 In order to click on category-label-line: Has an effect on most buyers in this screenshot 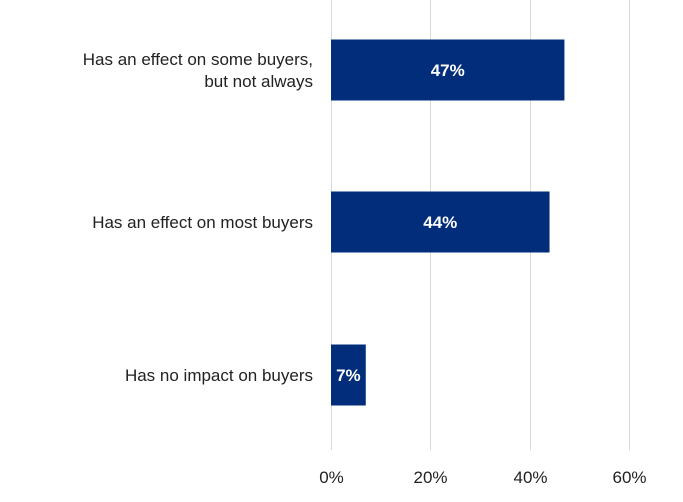, I will do `click(202, 222)`.